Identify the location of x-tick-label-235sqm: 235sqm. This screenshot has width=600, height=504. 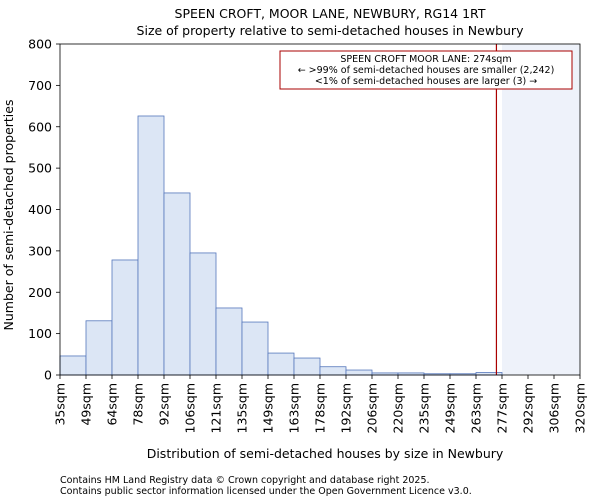
(424, 408).